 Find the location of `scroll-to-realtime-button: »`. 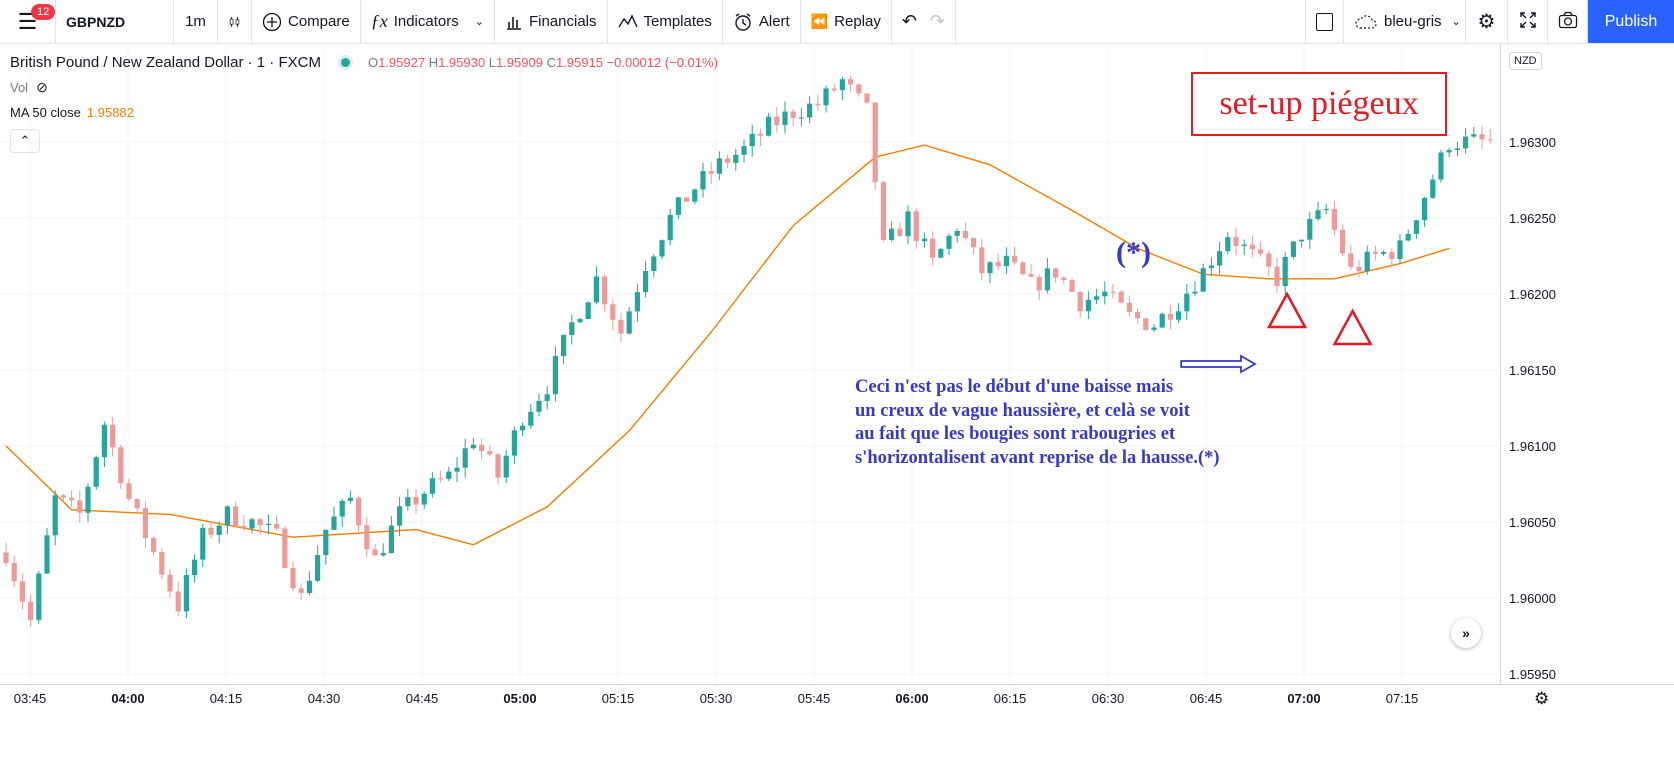

scroll-to-realtime-button: » is located at coordinates (1466, 633).